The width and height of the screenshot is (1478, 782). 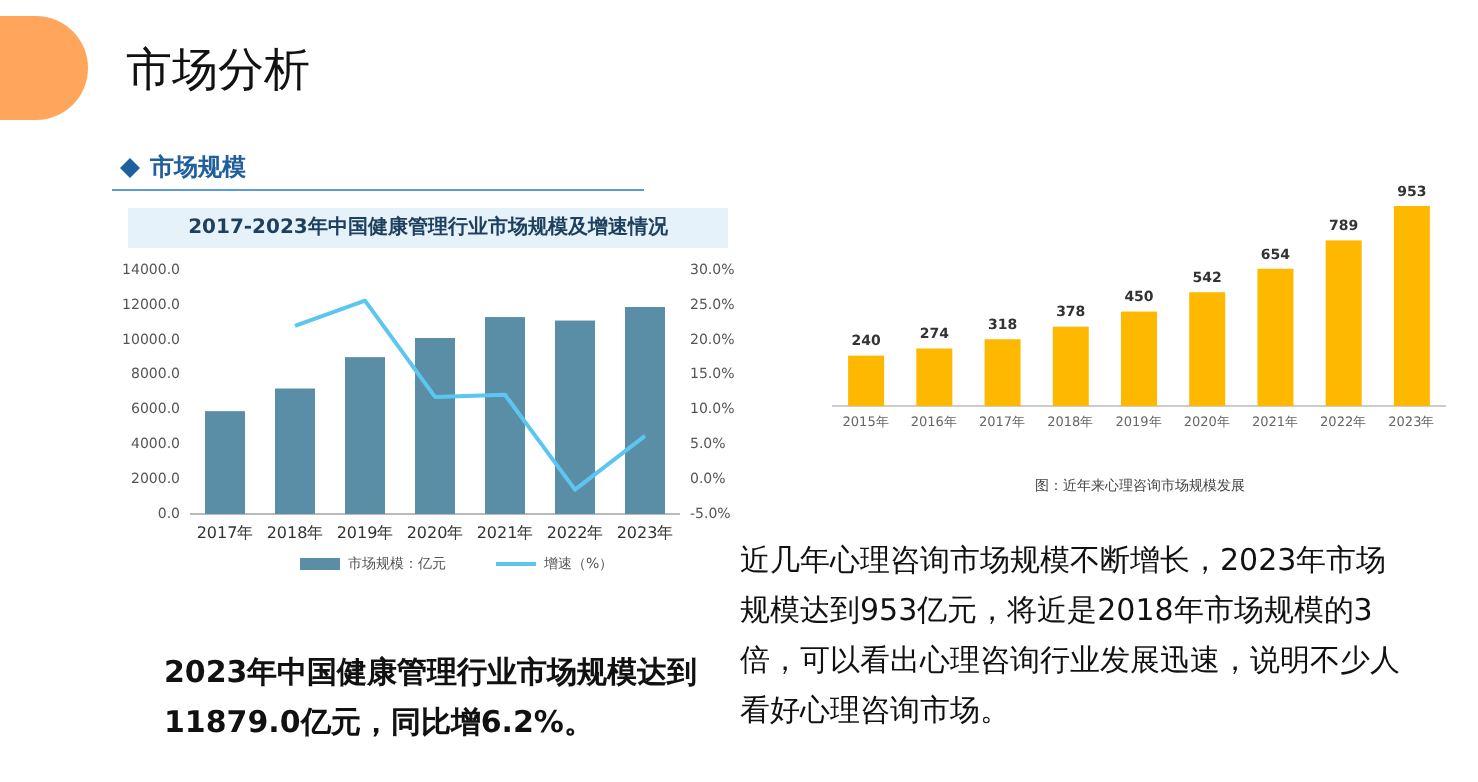 What do you see at coordinates (197, 166) in the screenshot?
I see `chart-subtitle: 市场规模` at bounding box center [197, 166].